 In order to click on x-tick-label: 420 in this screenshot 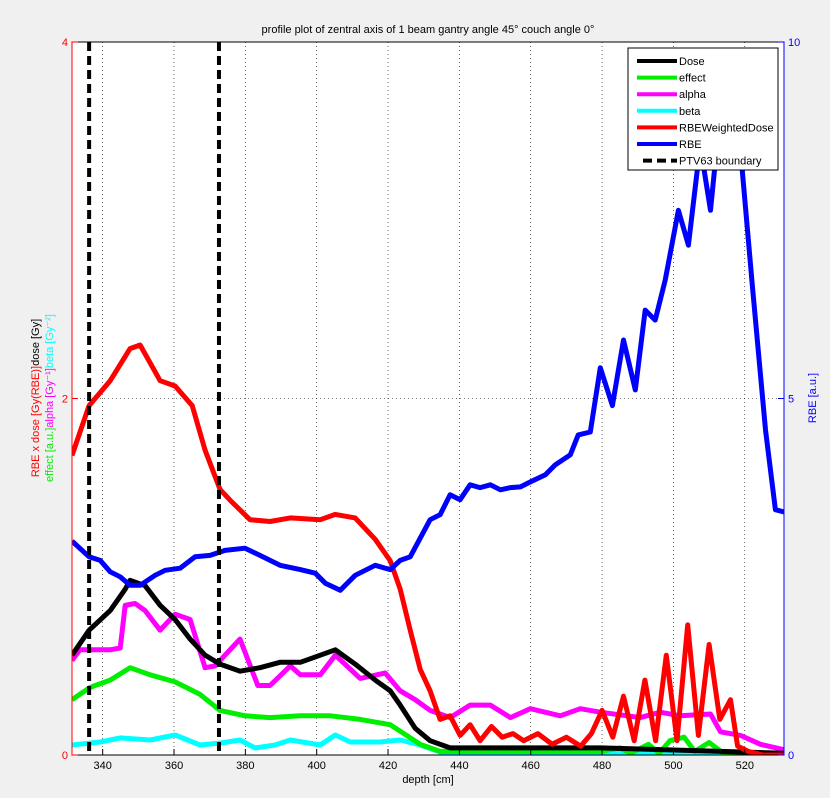, I will do `click(388, 766)`.